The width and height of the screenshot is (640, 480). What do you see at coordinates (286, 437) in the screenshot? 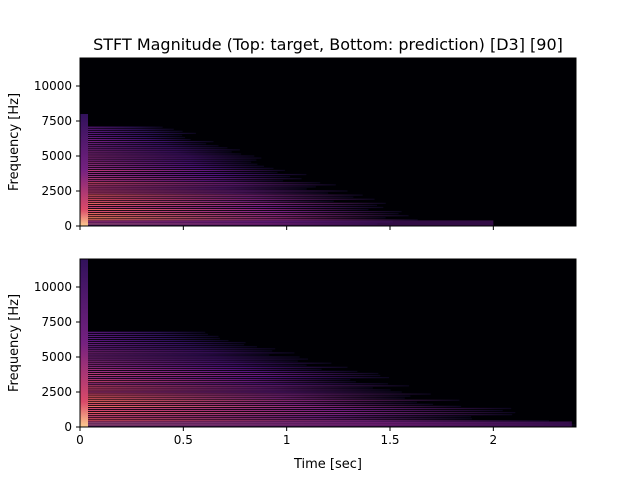
I see `prediction-x-axis: 0 0.5 1 1.5 2` at bounding box center [286, 437].